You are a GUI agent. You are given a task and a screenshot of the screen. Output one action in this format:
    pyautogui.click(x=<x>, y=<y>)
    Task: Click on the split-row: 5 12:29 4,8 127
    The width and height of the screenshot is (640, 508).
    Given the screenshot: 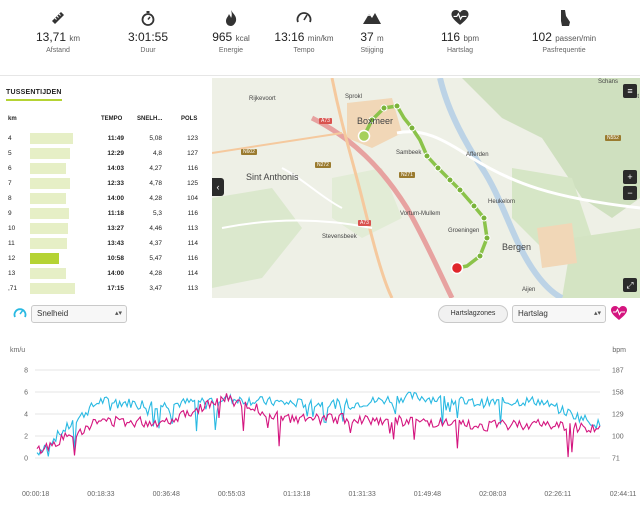 What is the action you would take?
    pyautogui.click(x=106, y=153)
    